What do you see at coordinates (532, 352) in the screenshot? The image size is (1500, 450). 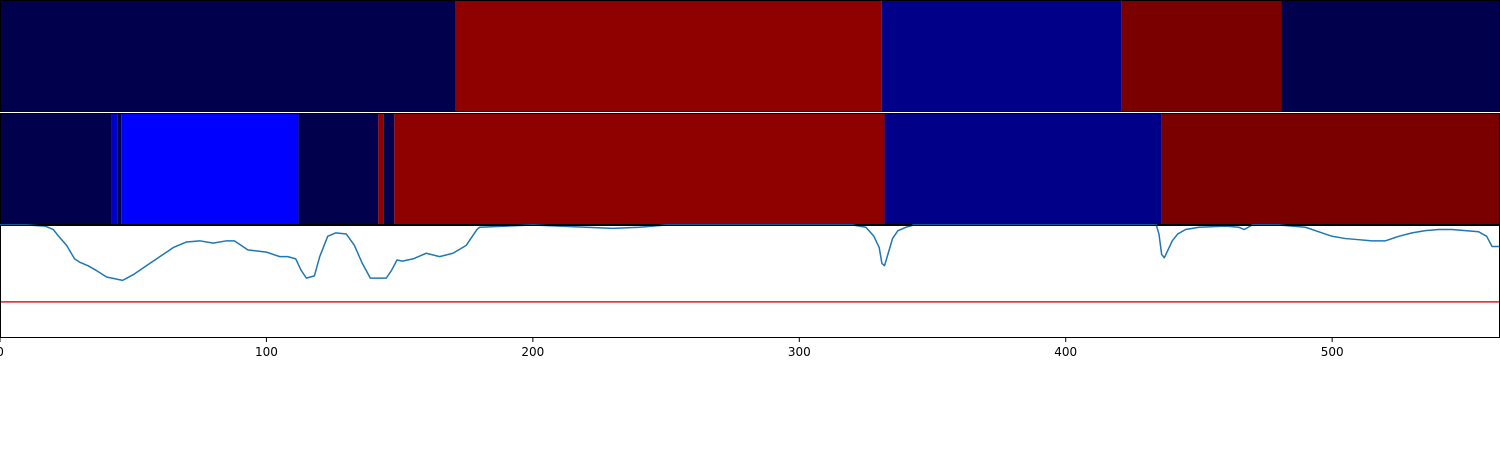 I see `x-tick-label-200: 200` at bounding box center [532, 352].